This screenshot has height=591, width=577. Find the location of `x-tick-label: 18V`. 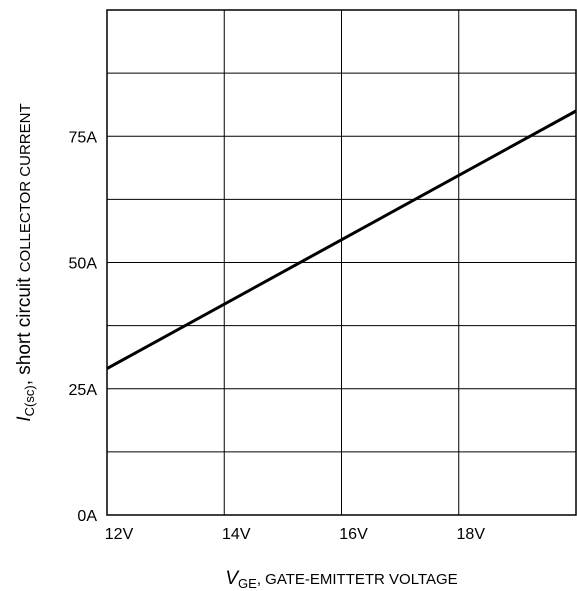

x-tick-label: 18V is located at coordinates (471, 534).